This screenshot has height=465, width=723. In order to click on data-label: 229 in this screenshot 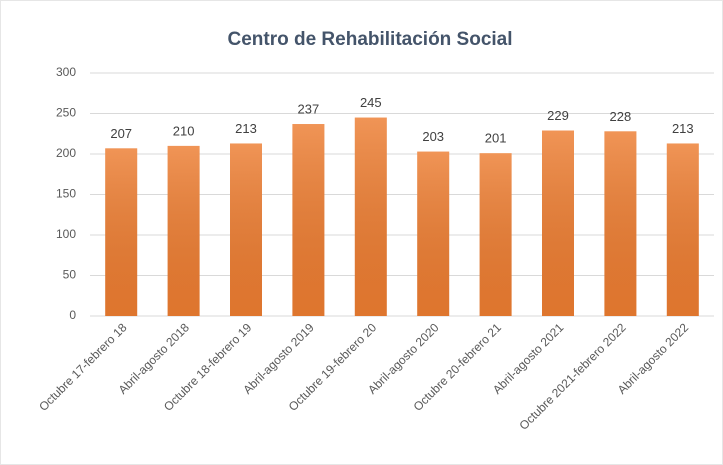, I will do `click(558, 115)`.